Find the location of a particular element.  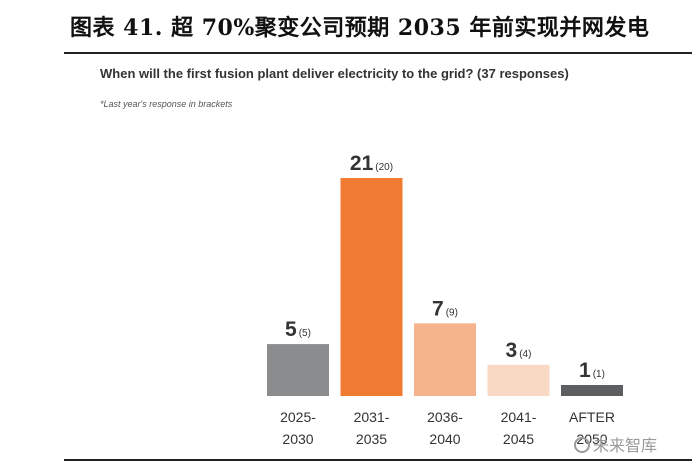

category-label-1-1: 2025- is located at coordinates (298, 417).